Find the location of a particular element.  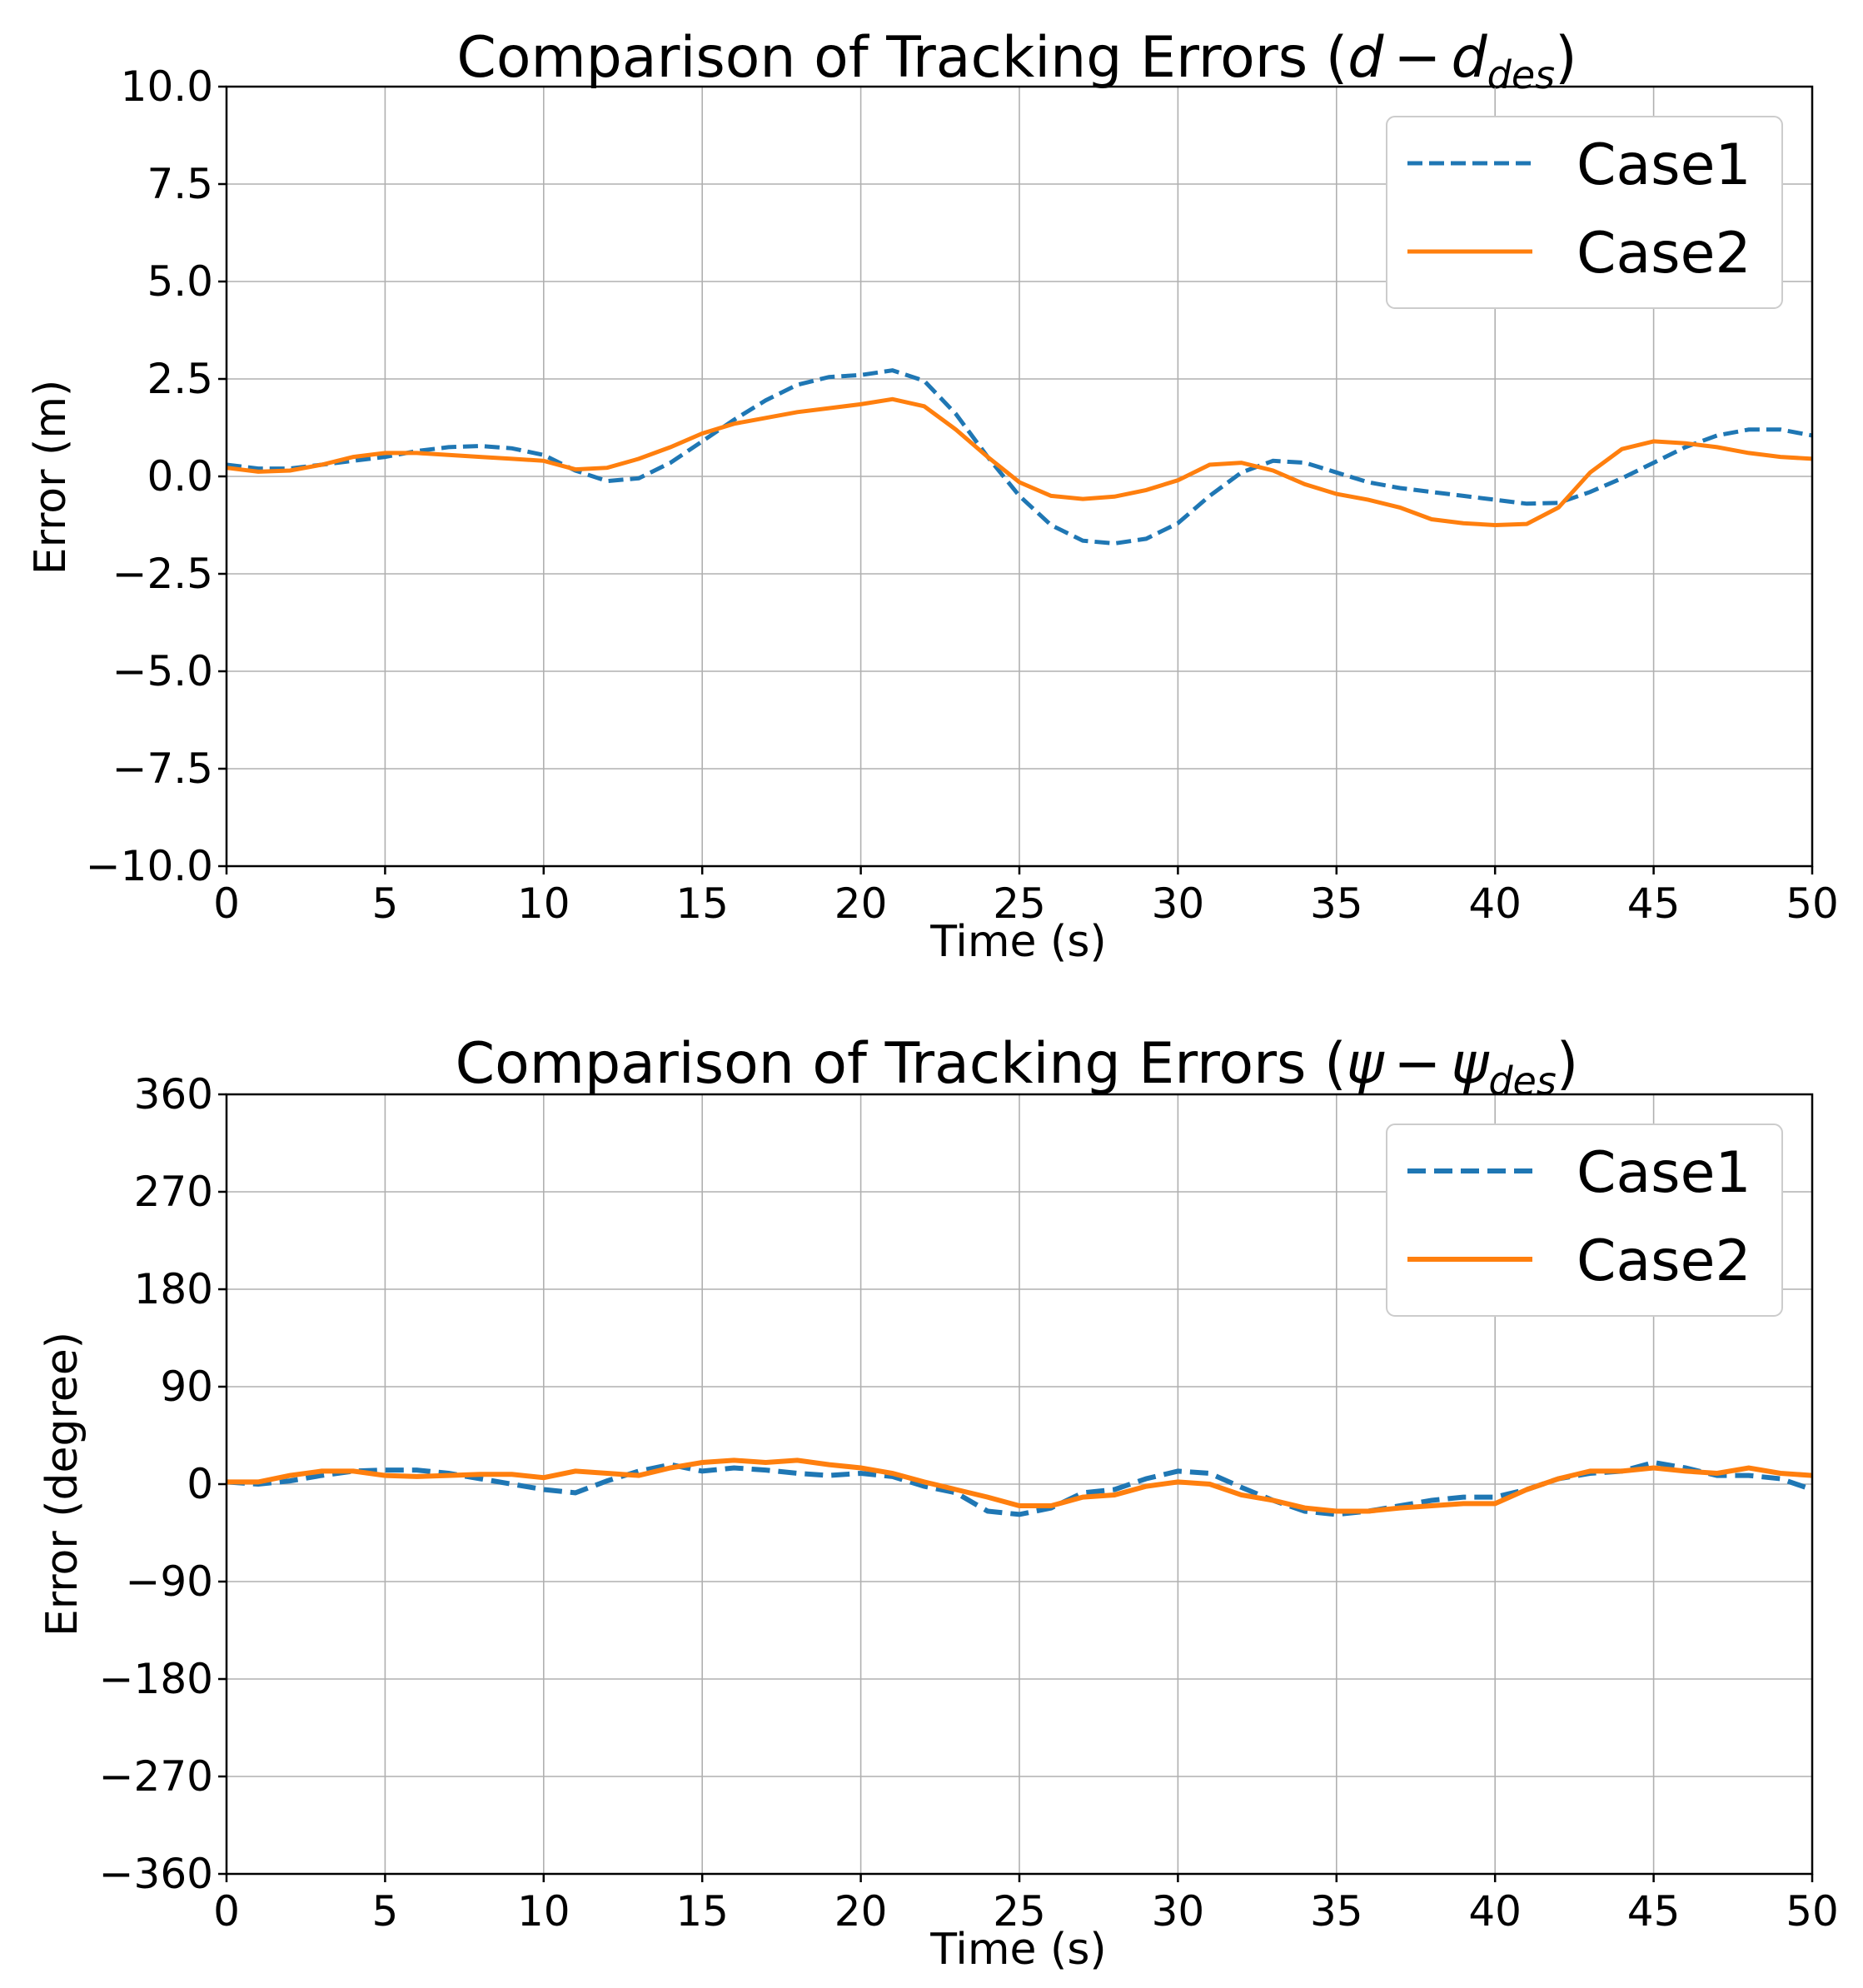

y-tick-label: −360 is located at coordinates (156, 1874).